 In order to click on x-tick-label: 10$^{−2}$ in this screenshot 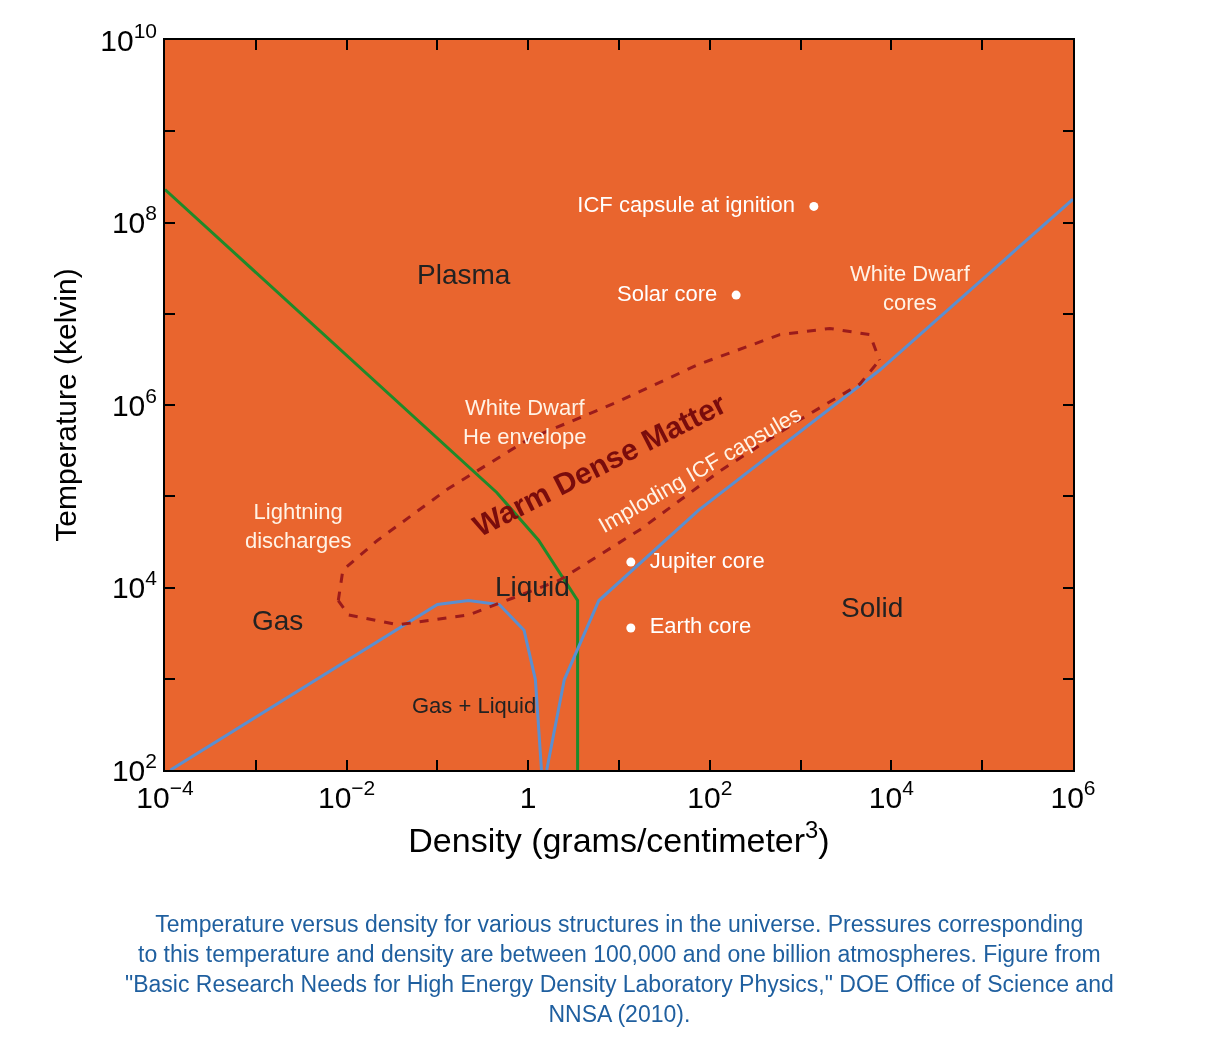, I will do `click(346, 795)`.